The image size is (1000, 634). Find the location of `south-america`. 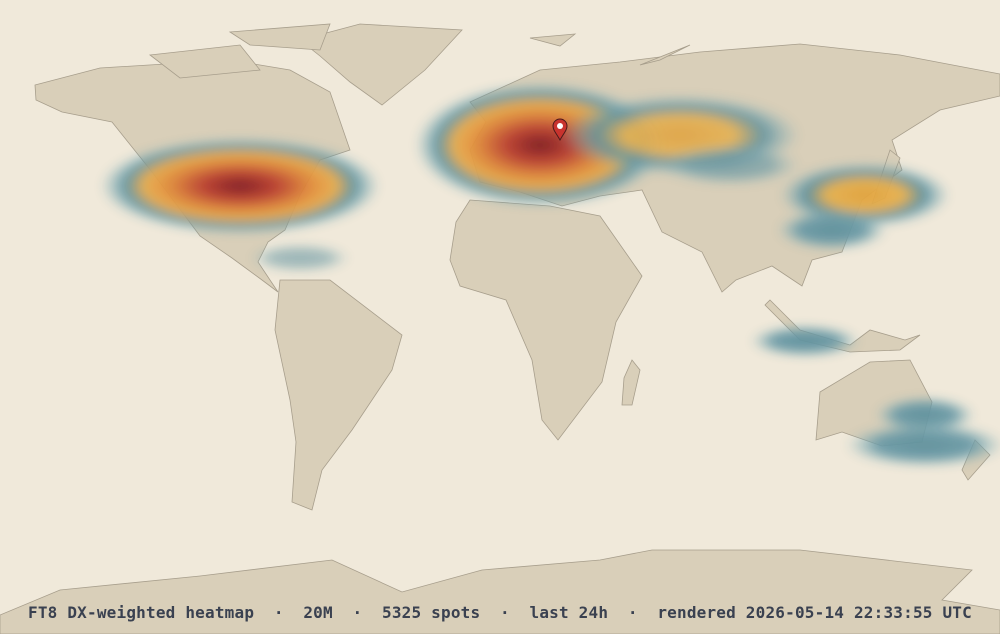

south-america is located at coordinates (338, 395).